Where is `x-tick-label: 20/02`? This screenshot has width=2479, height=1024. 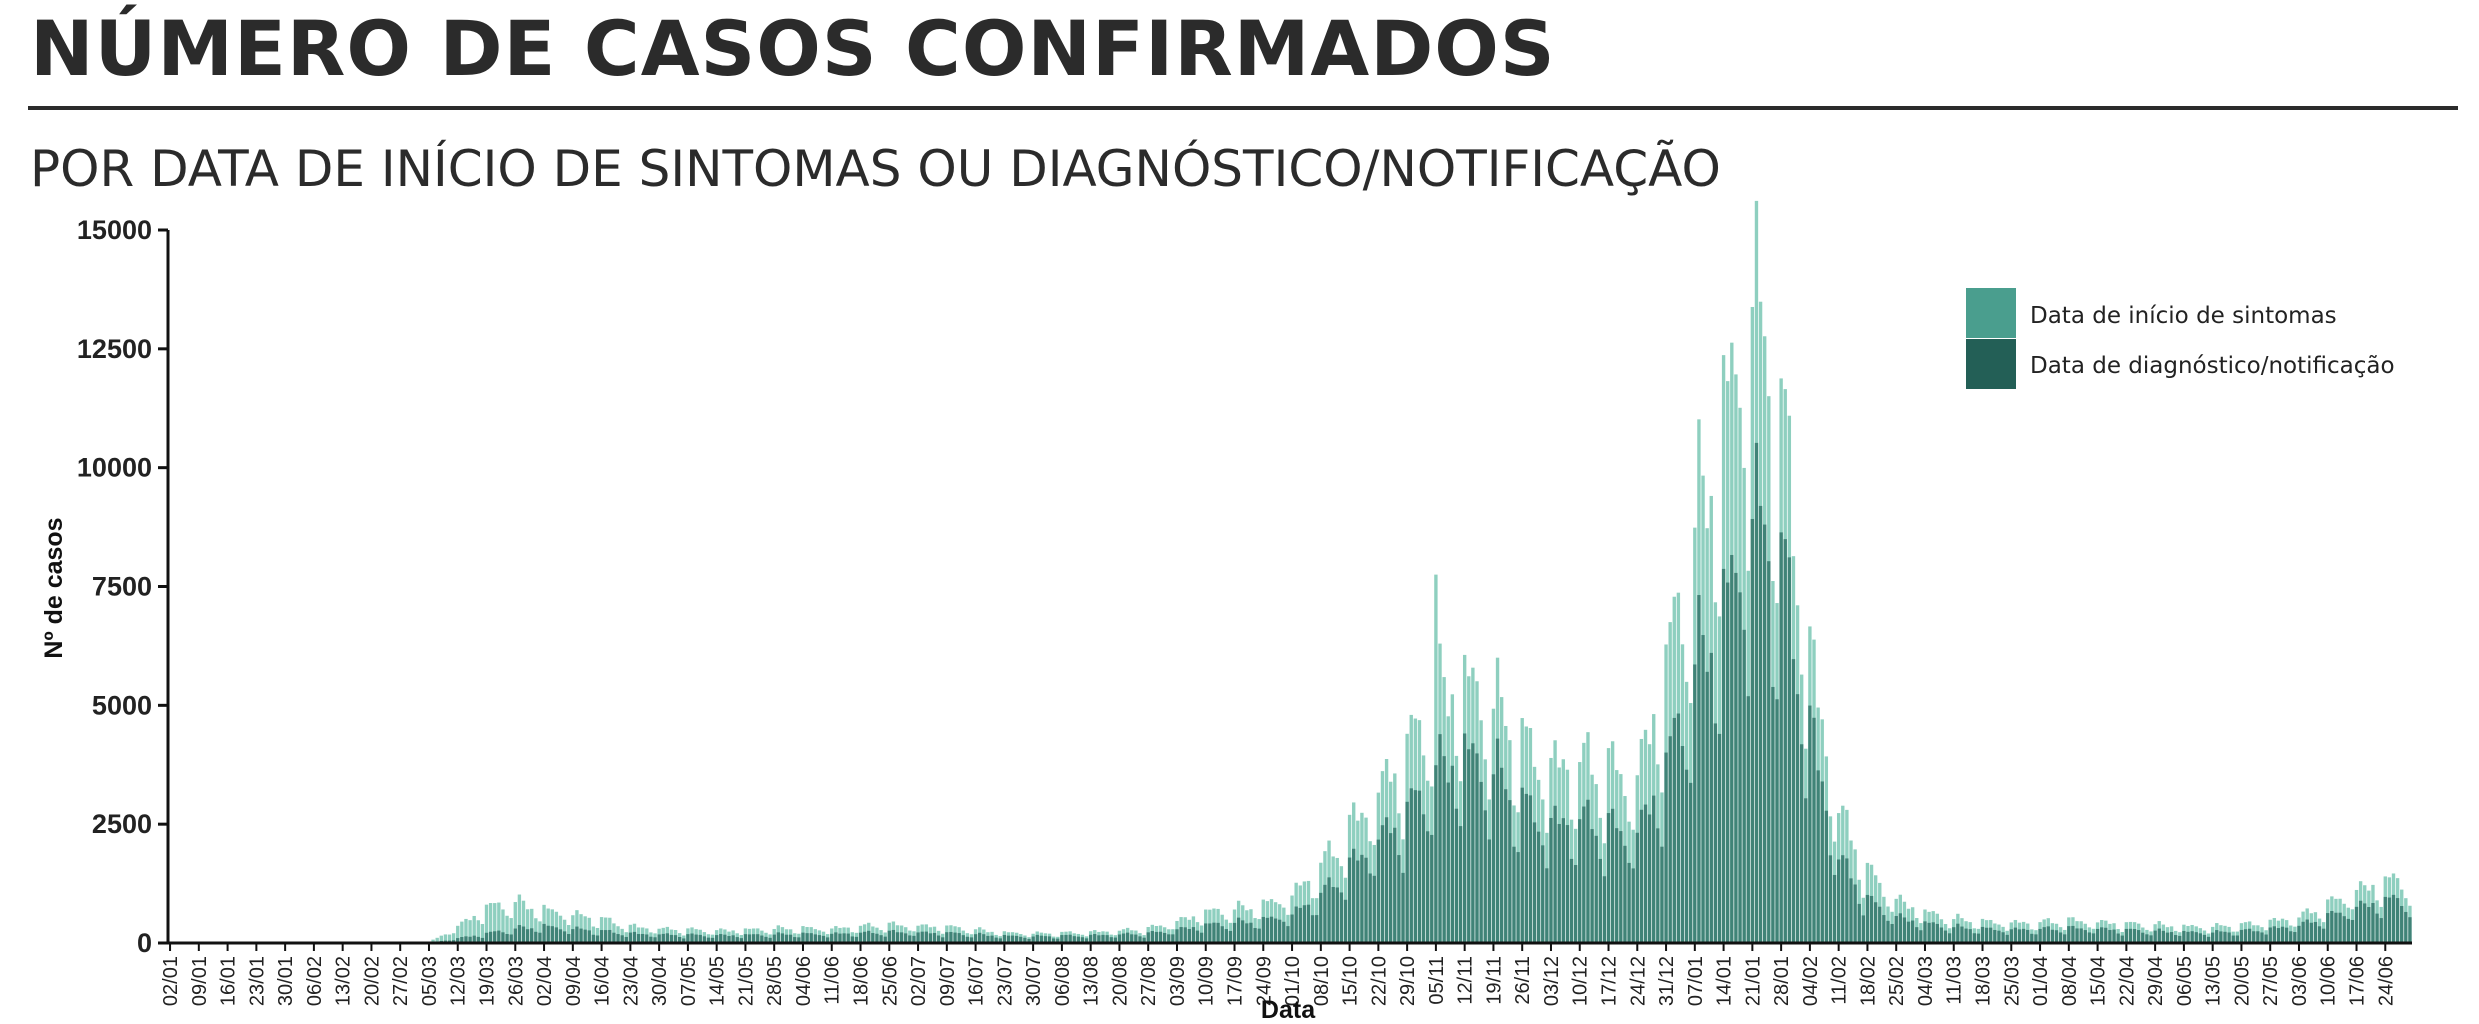
x-tick-label: 20/02 is located at coordinates (372, 981).